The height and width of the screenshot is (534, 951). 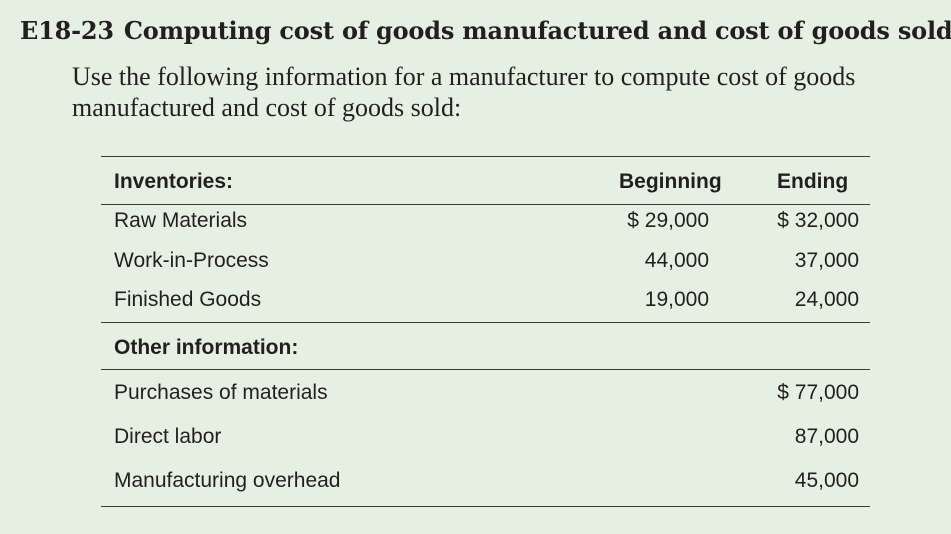 What do you see at coordinates (818, 392) in the screenshot?
I see `ending-value: $ 77,000` at bounding box center [818, 392].